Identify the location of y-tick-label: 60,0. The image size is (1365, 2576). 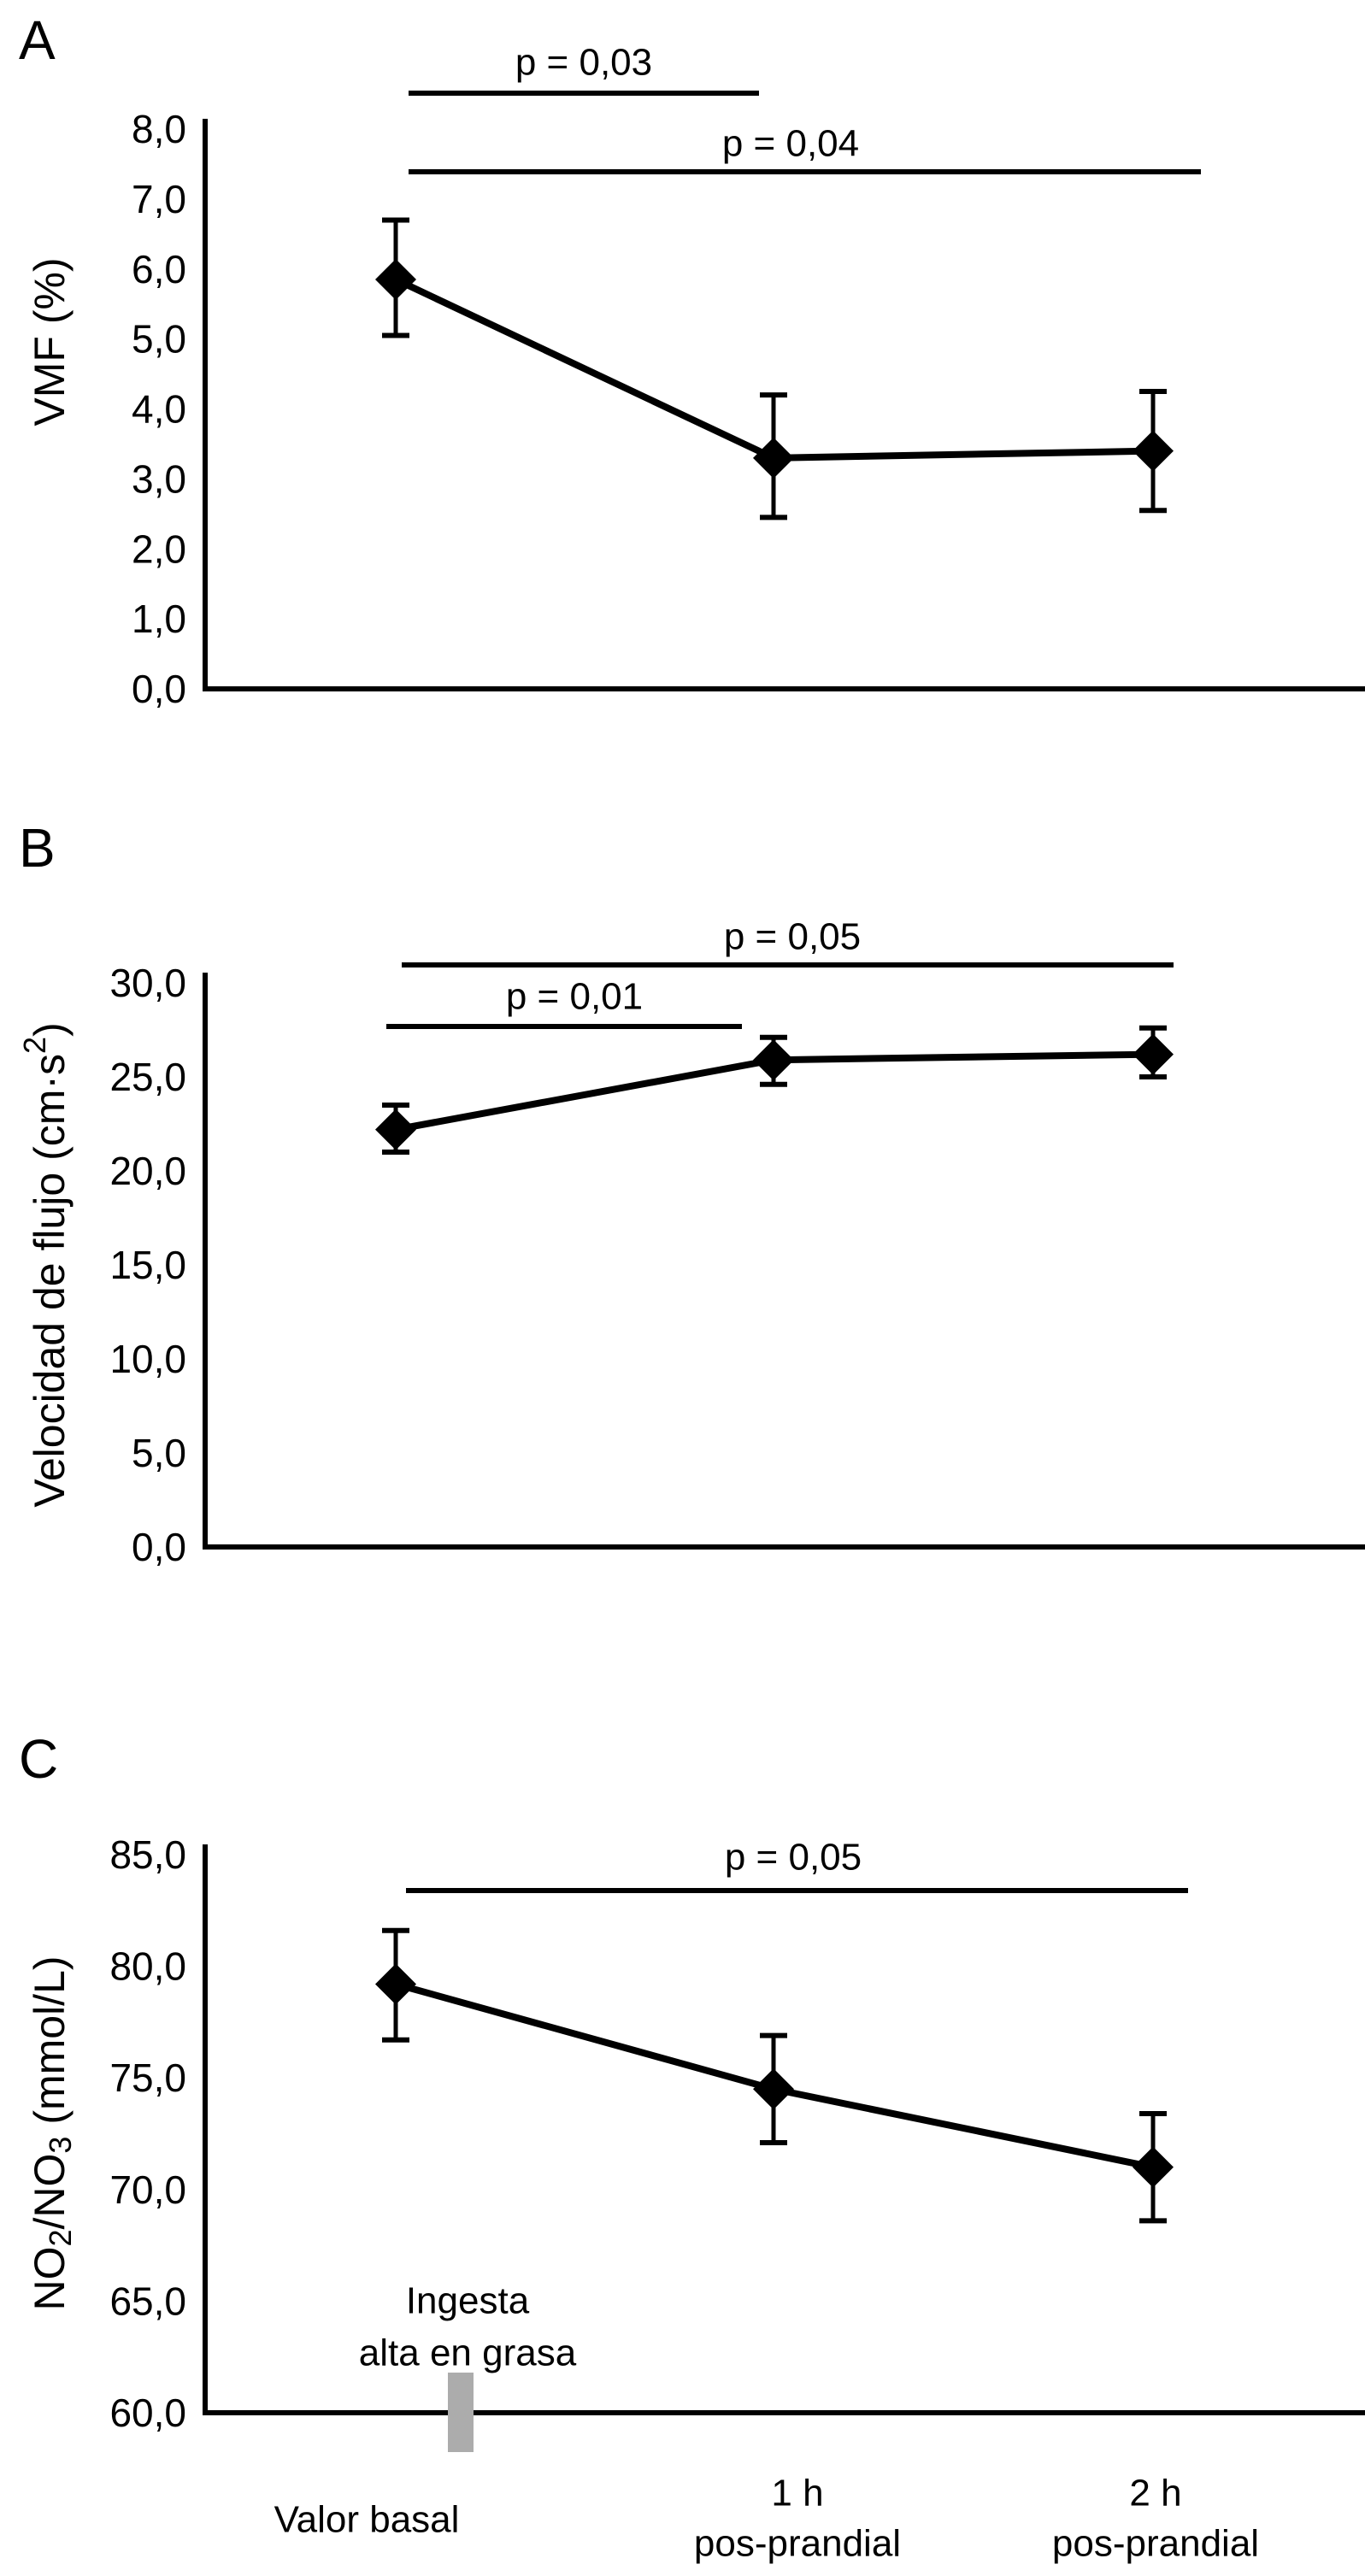
(147, 2413).